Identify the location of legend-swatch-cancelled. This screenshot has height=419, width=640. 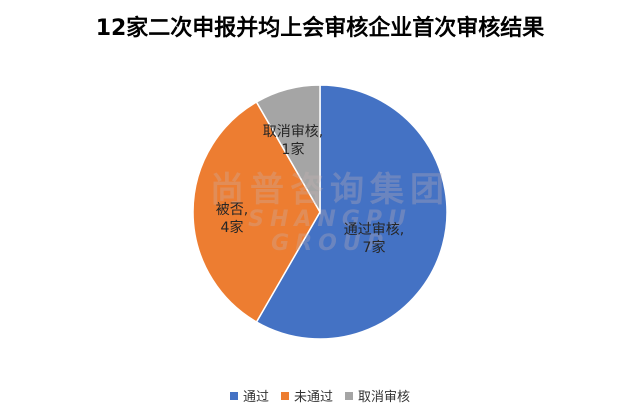
(349, 395).